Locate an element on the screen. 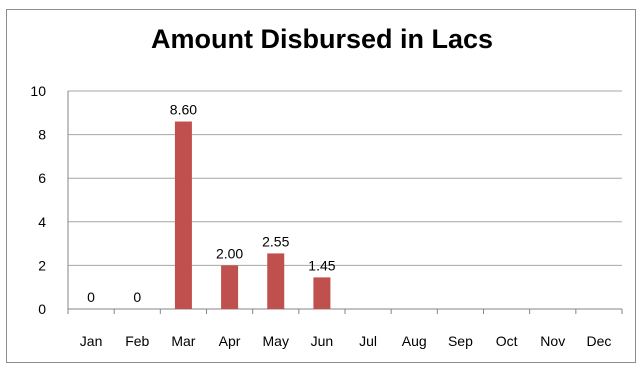 The height and width of the screenshot is (367, 644). data-label: 2.55 is located at coordinates (275, 241).